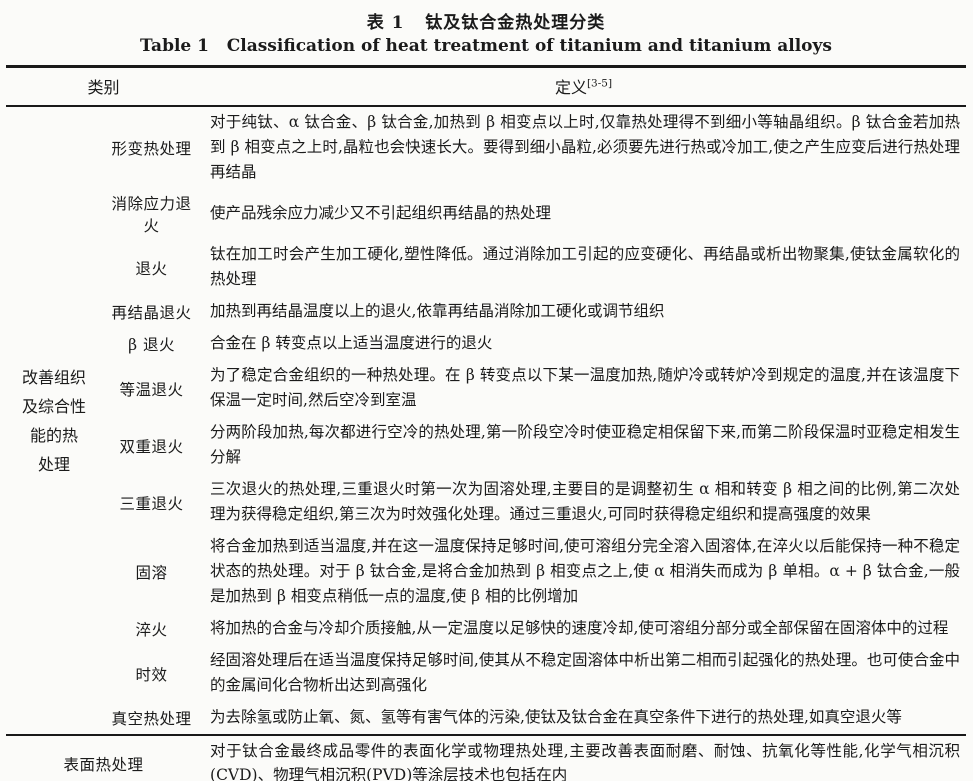 The height and width of the screenshot is (781, 973). What do you see at coordinates (599, 83) in the screenshot?
I see `header-definition-reference: [3-5]` at bounding box center [599, 83].